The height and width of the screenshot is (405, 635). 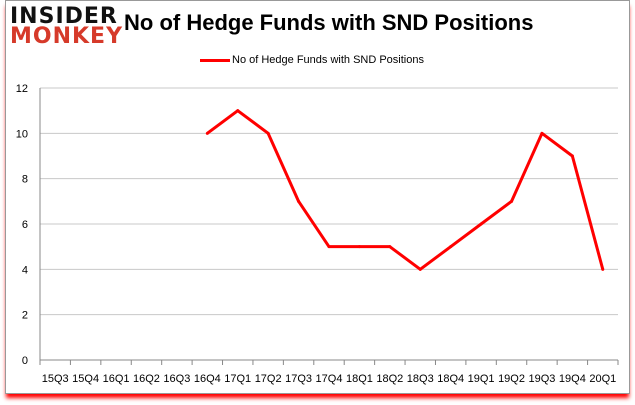 What do you see at coordinates (22, 134) in the screenshot?
I see `y-tick-label: 10` at bounding box center [22, 134].